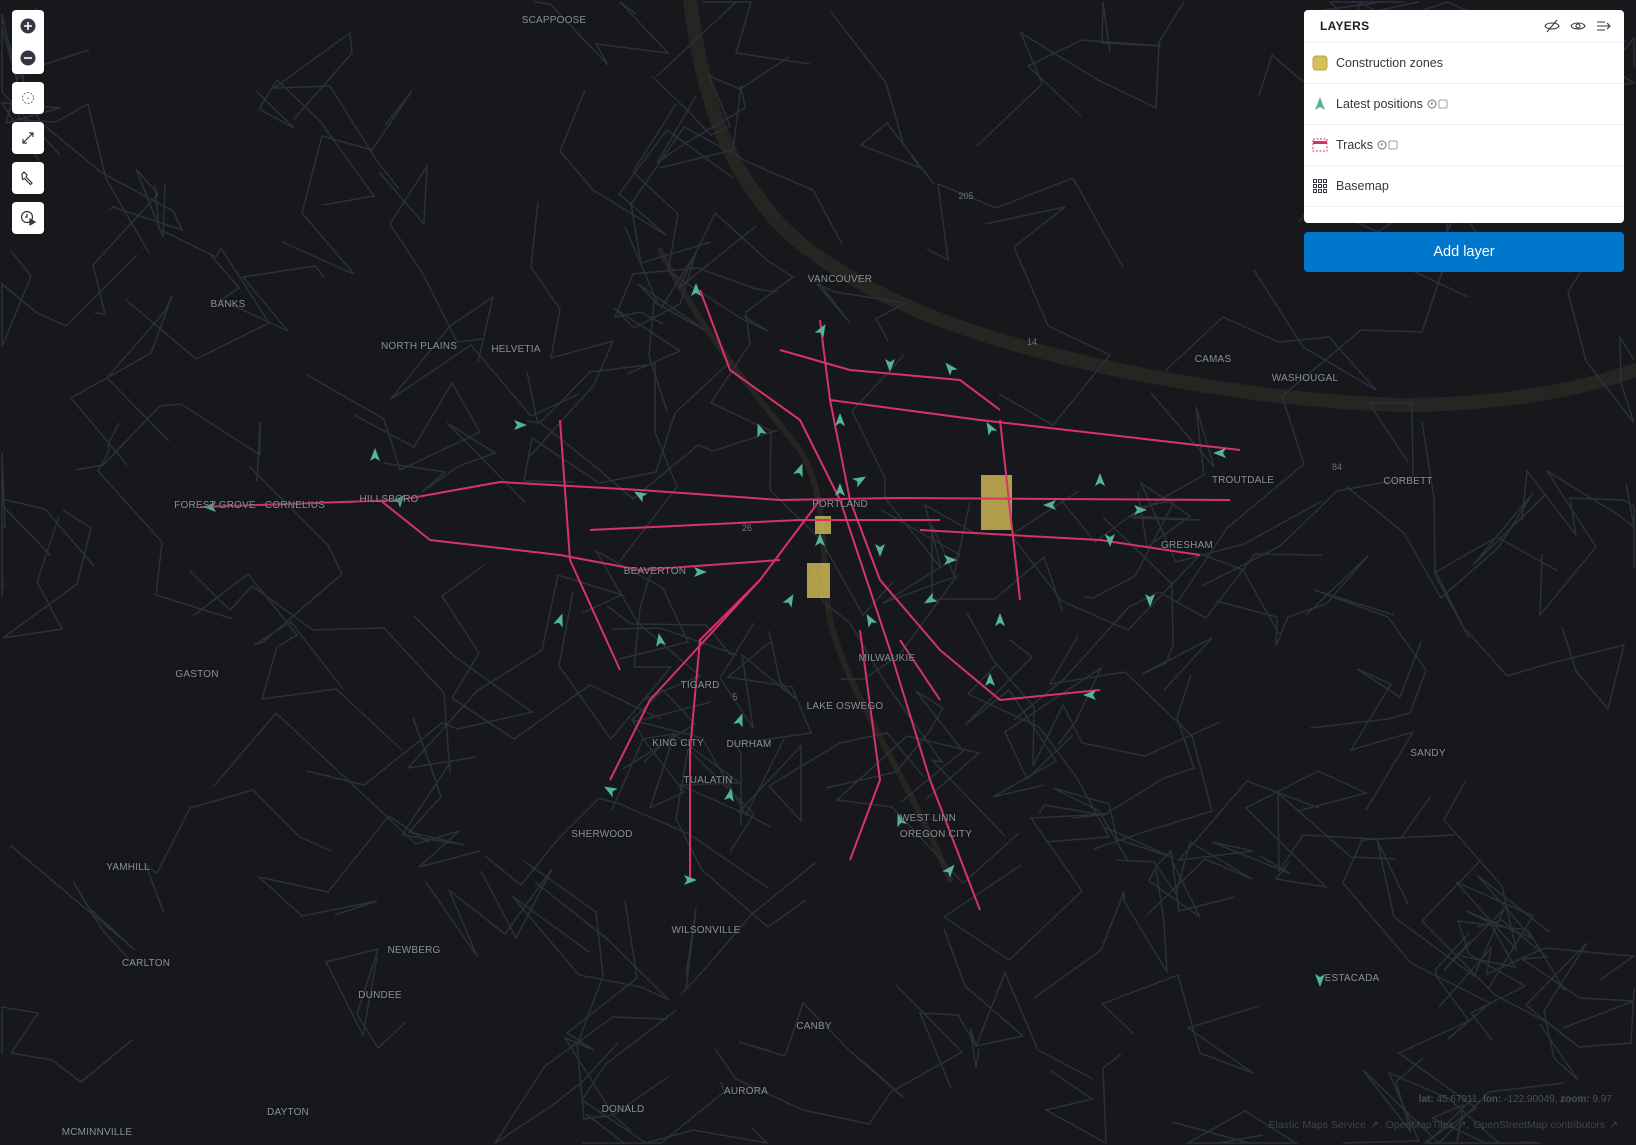 The width and height of the screenshot is (1636, 1145). I want to click on city-label: TIGARD, so click(700, 685).